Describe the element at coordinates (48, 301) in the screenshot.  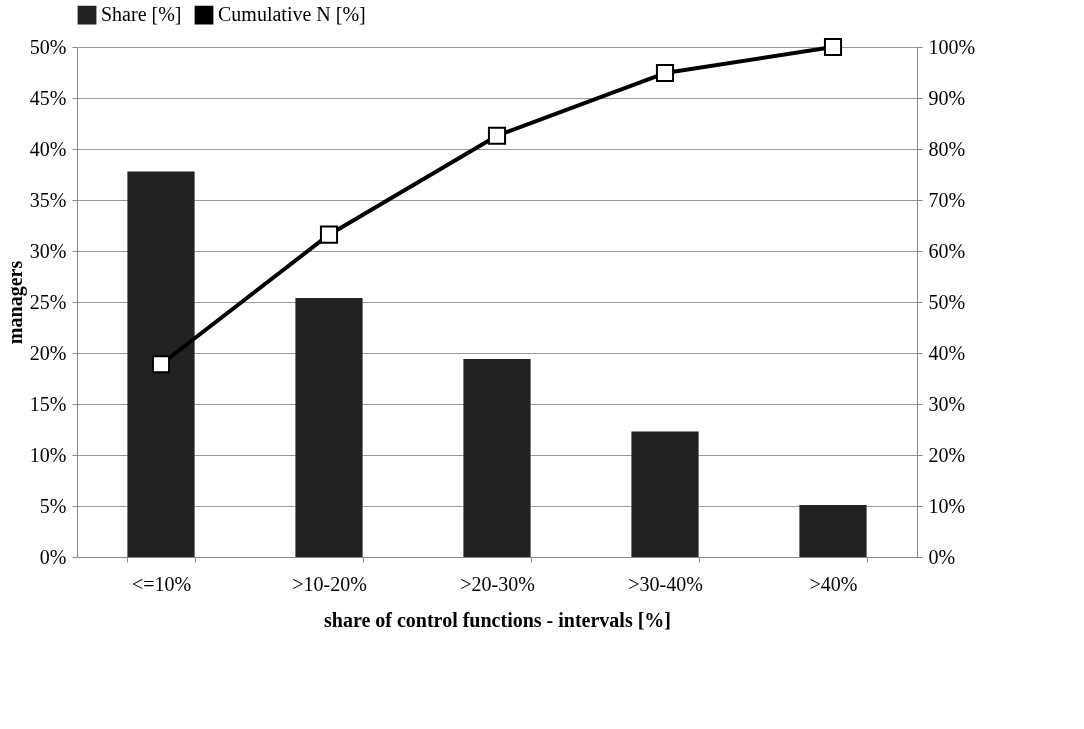
I see `y-tick-label: 25%` at that location.